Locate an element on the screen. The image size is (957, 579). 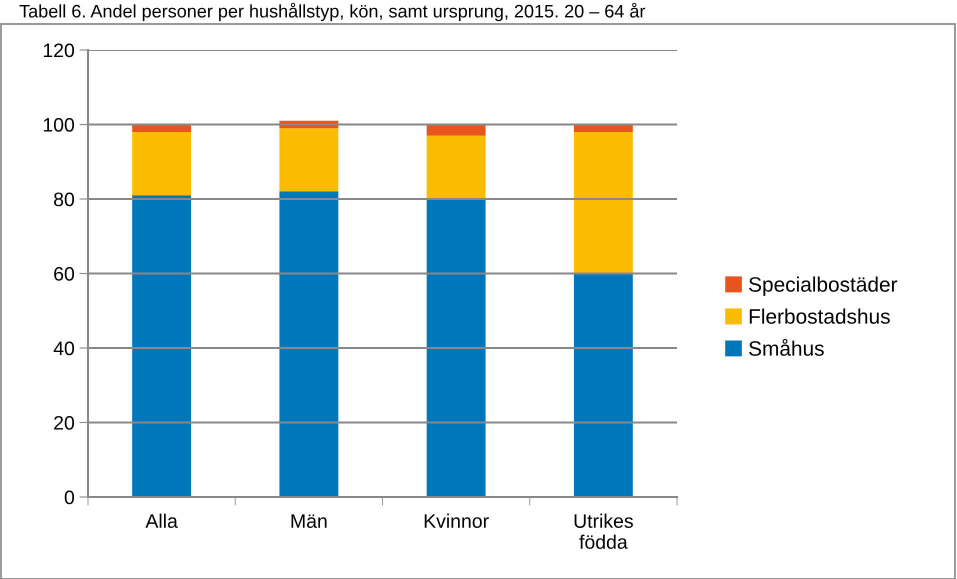
y-tick-label: 120 is located at coordinates (59, 50).